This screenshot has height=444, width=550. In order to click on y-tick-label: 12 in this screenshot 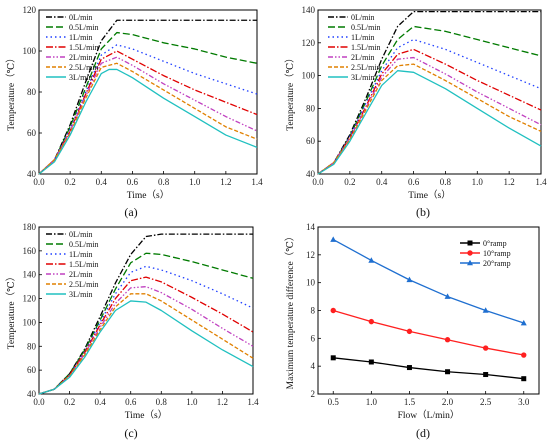, I will do `click(310, 255)`.